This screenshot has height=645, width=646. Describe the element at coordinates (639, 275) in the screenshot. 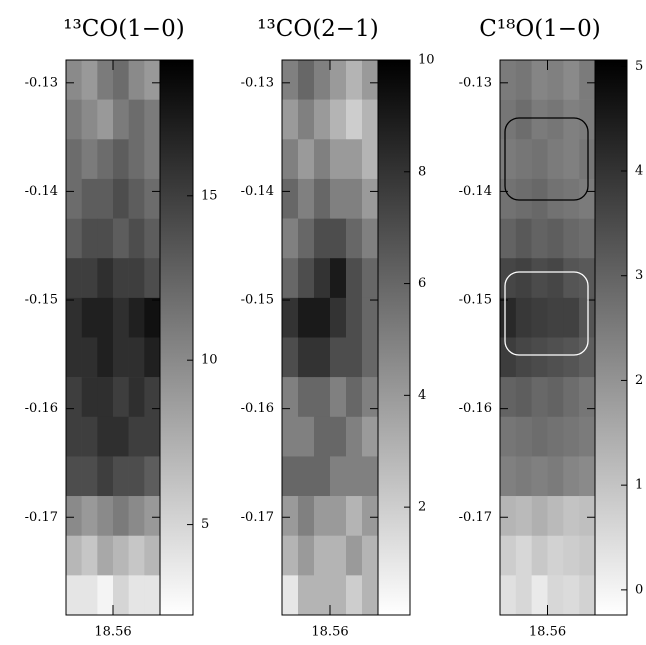

I see `colorbar-tick-label: 3` at that location.